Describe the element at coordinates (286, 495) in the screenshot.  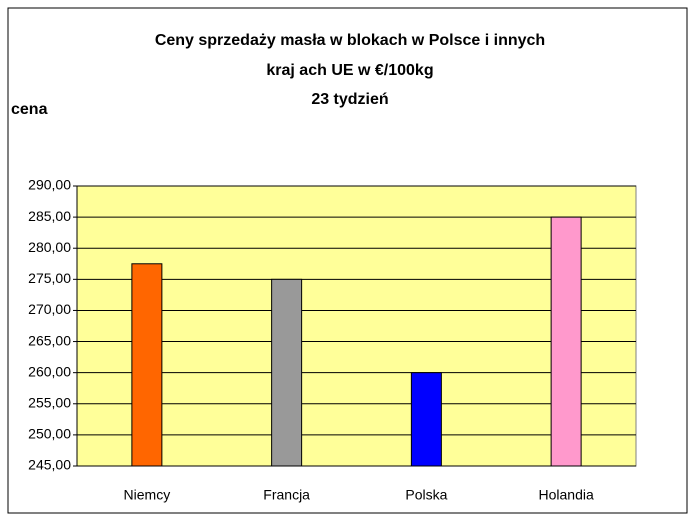
I see `x-tick-label: Francja` at that location.